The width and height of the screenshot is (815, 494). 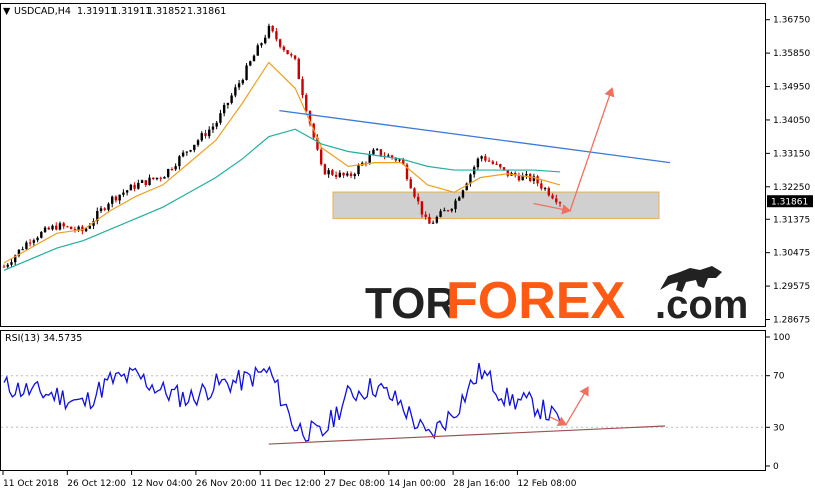 I want to click on rsi-tick-label: 30, so click(x=779, y=428).